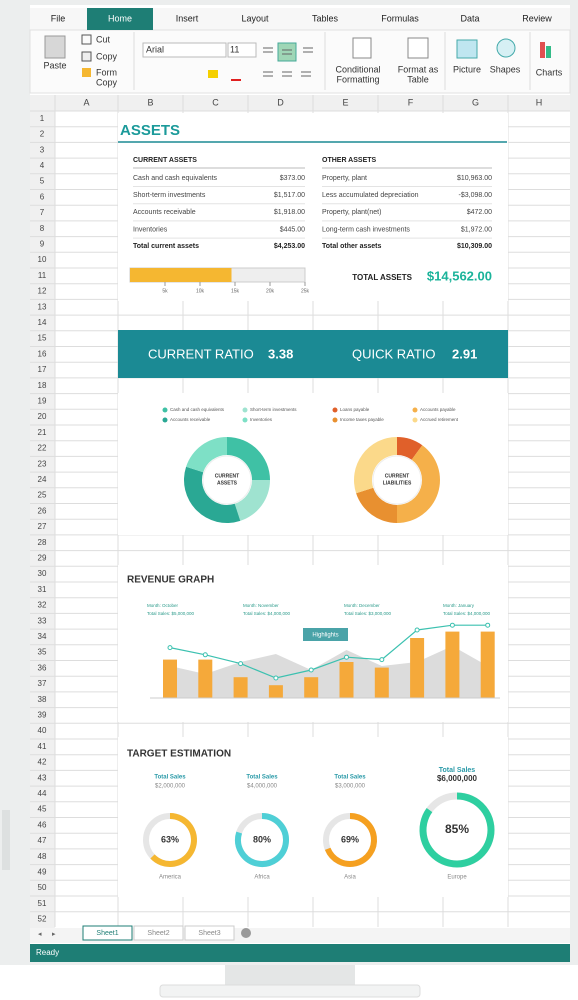 The height and width of the screenshot is (1000, 578). What do you see at coordinates (467, 49) in the screenshot?
I see `picture-icon` at bounding box center [467, 49].